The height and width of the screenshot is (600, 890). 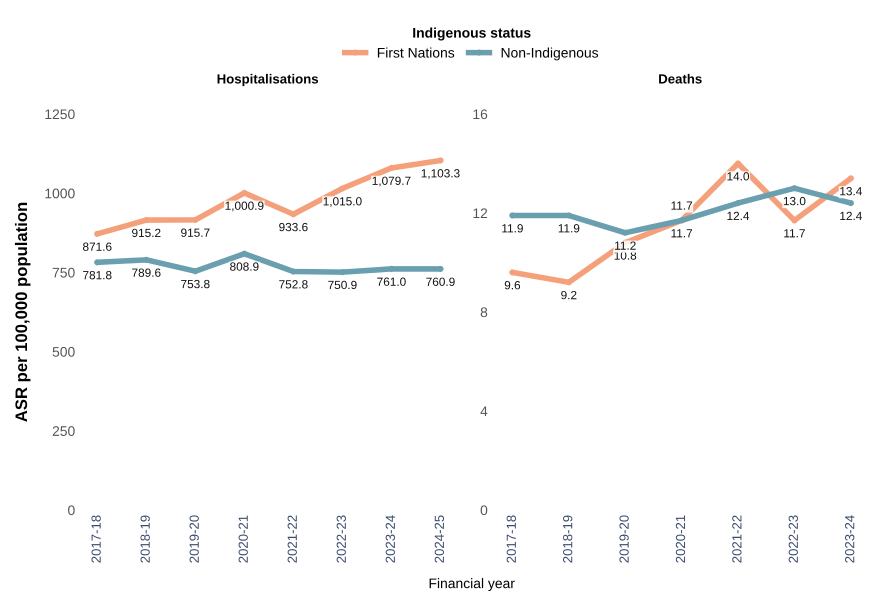 What do you see at coordinates (512, 285) in the screenshot?
I see `data-label: 9.6` at bounding box center [512, 285].